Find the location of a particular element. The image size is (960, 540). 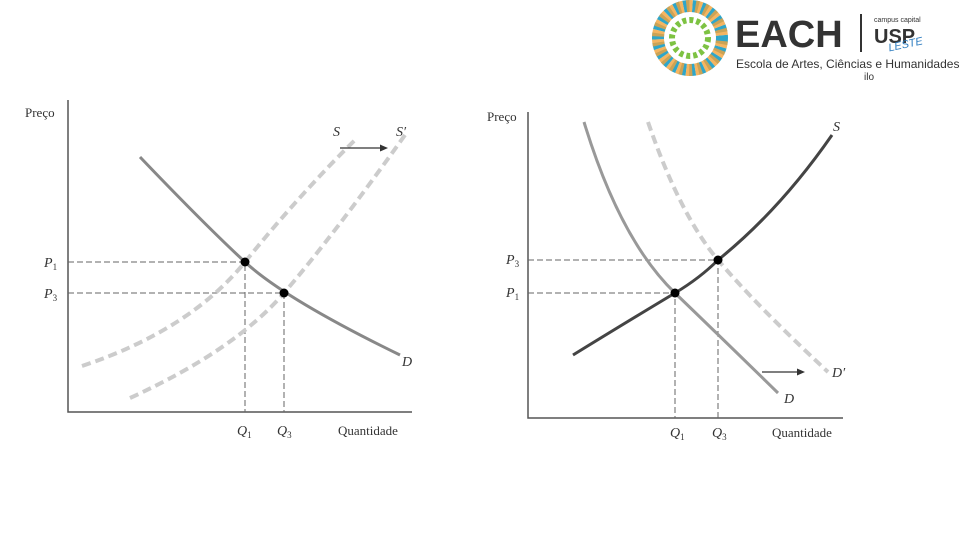

logo-campus: campus capital is located at coordinates (897, 20).